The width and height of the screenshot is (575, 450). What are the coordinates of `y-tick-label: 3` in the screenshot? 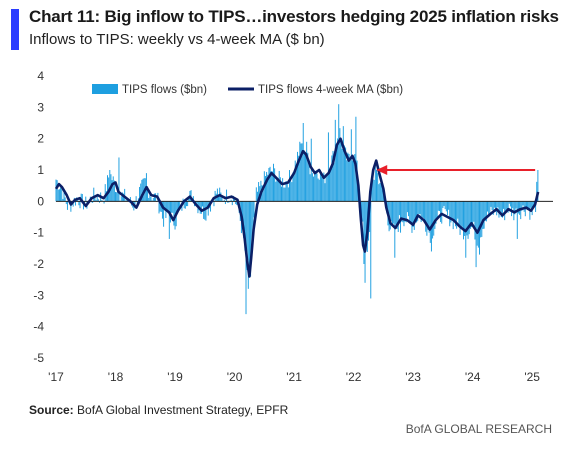 It's located at (40, 107).